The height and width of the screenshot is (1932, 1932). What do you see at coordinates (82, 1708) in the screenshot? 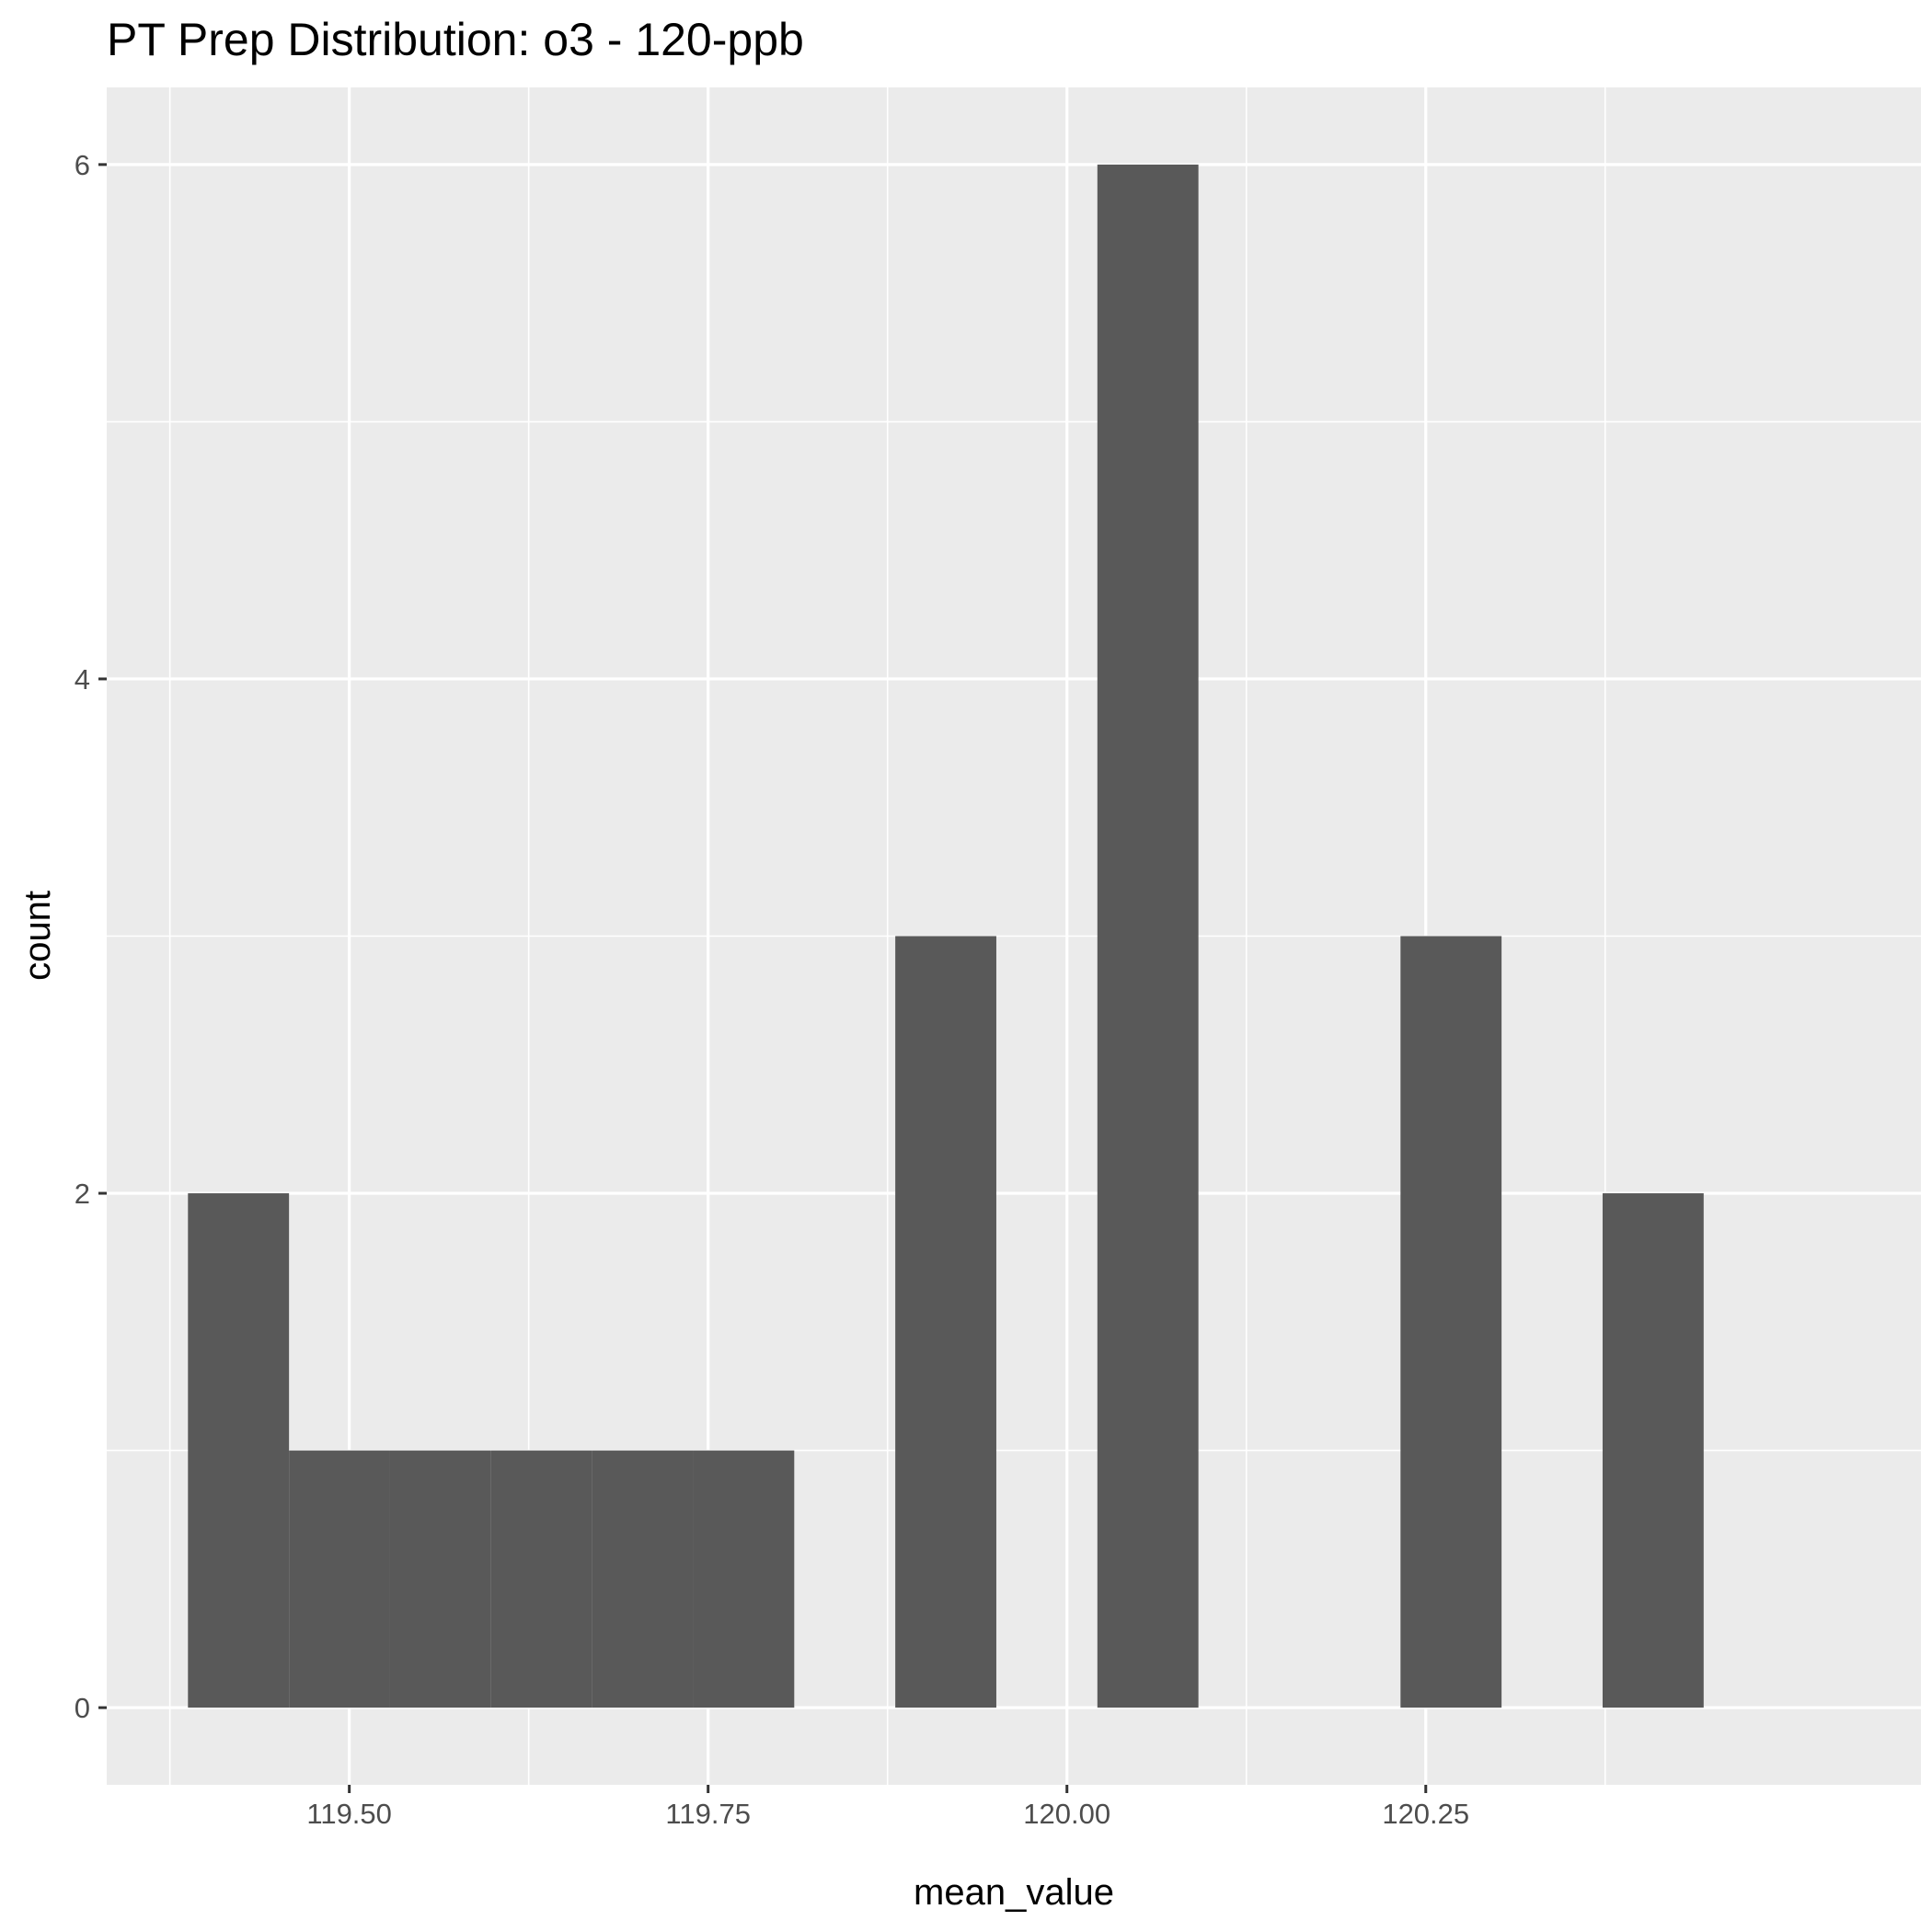
I see `y-tick-label: 0` at bounding box center [82, 1708].